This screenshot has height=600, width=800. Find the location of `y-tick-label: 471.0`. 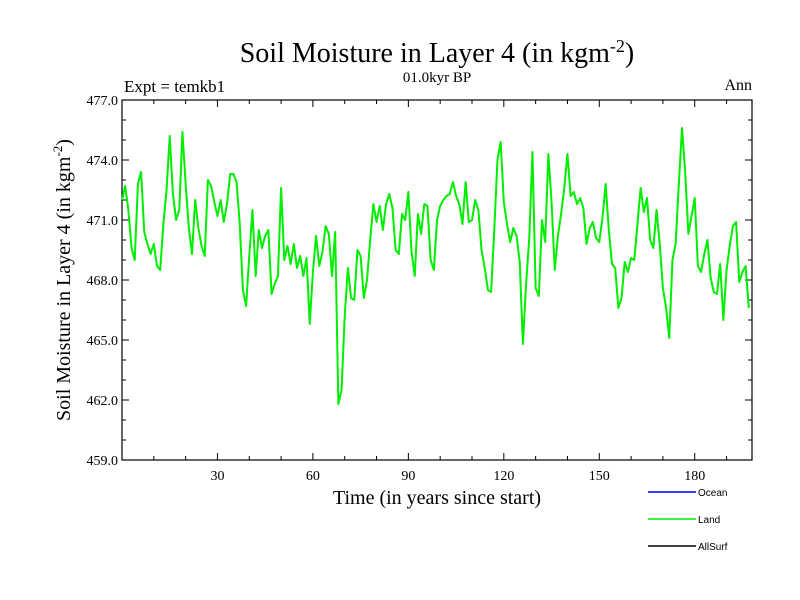

y-tick-label: 471.0 is located at coordinates (103, 221).